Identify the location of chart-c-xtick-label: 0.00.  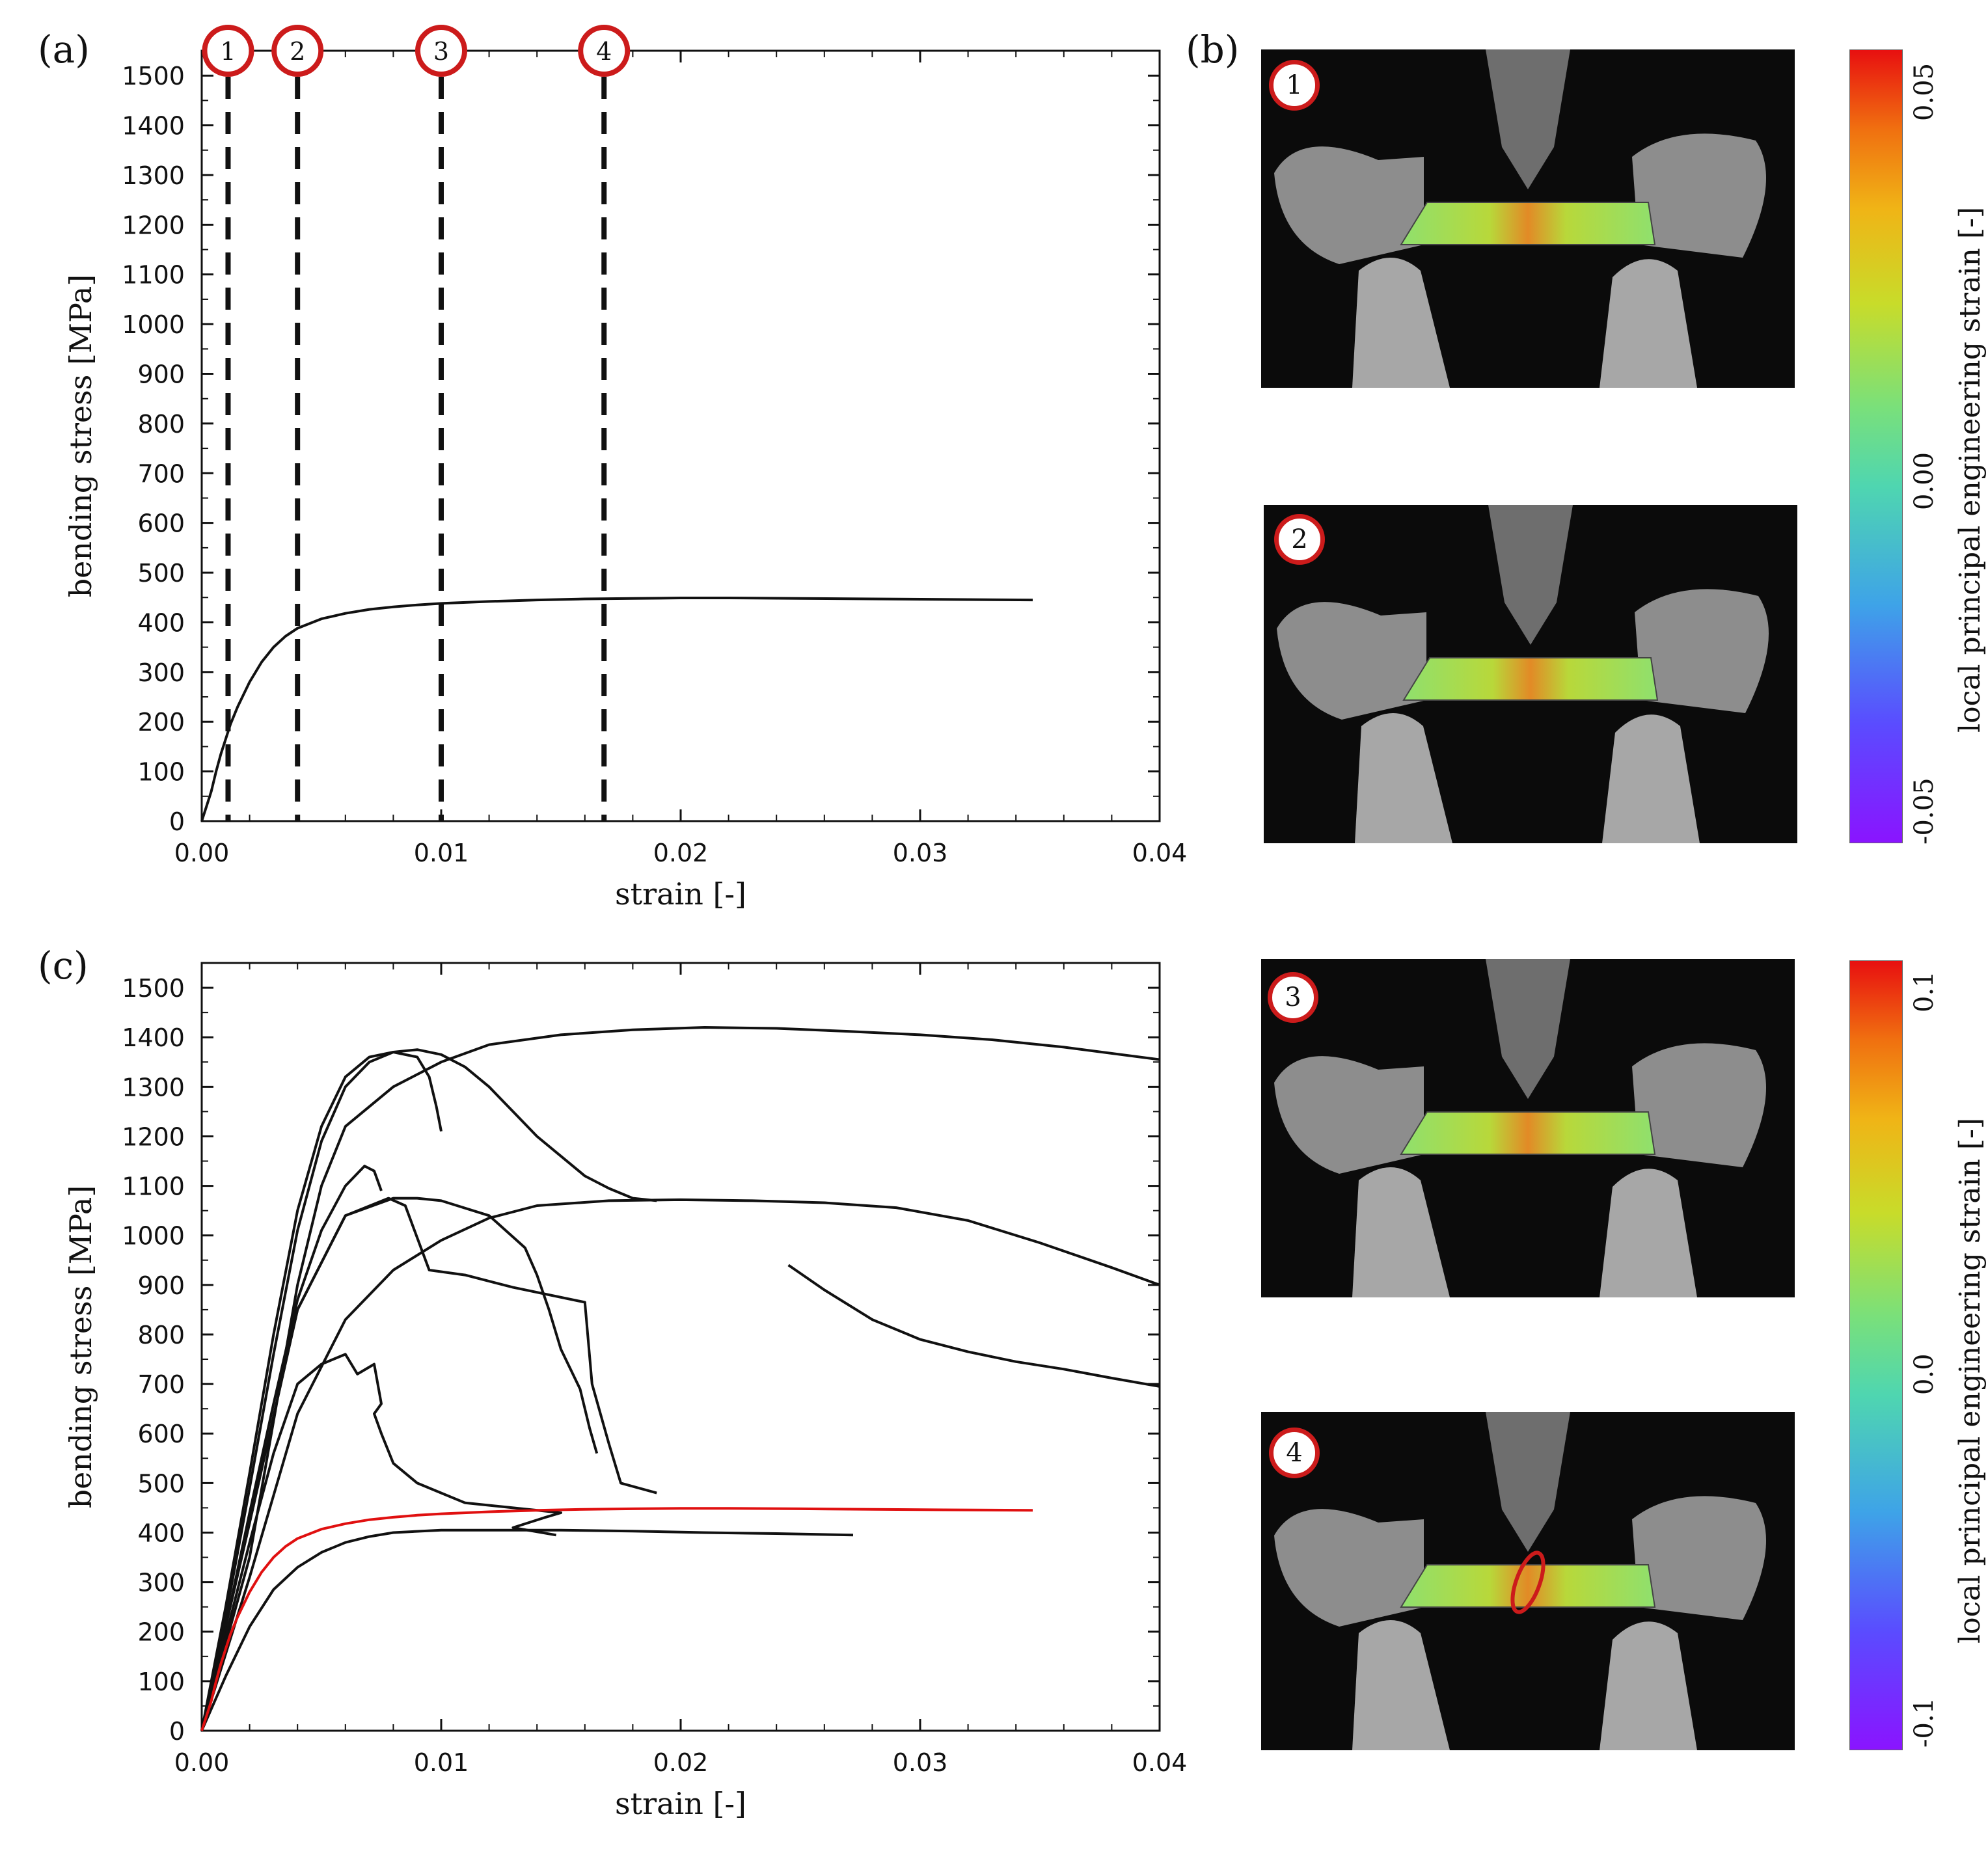
(202, 1762).